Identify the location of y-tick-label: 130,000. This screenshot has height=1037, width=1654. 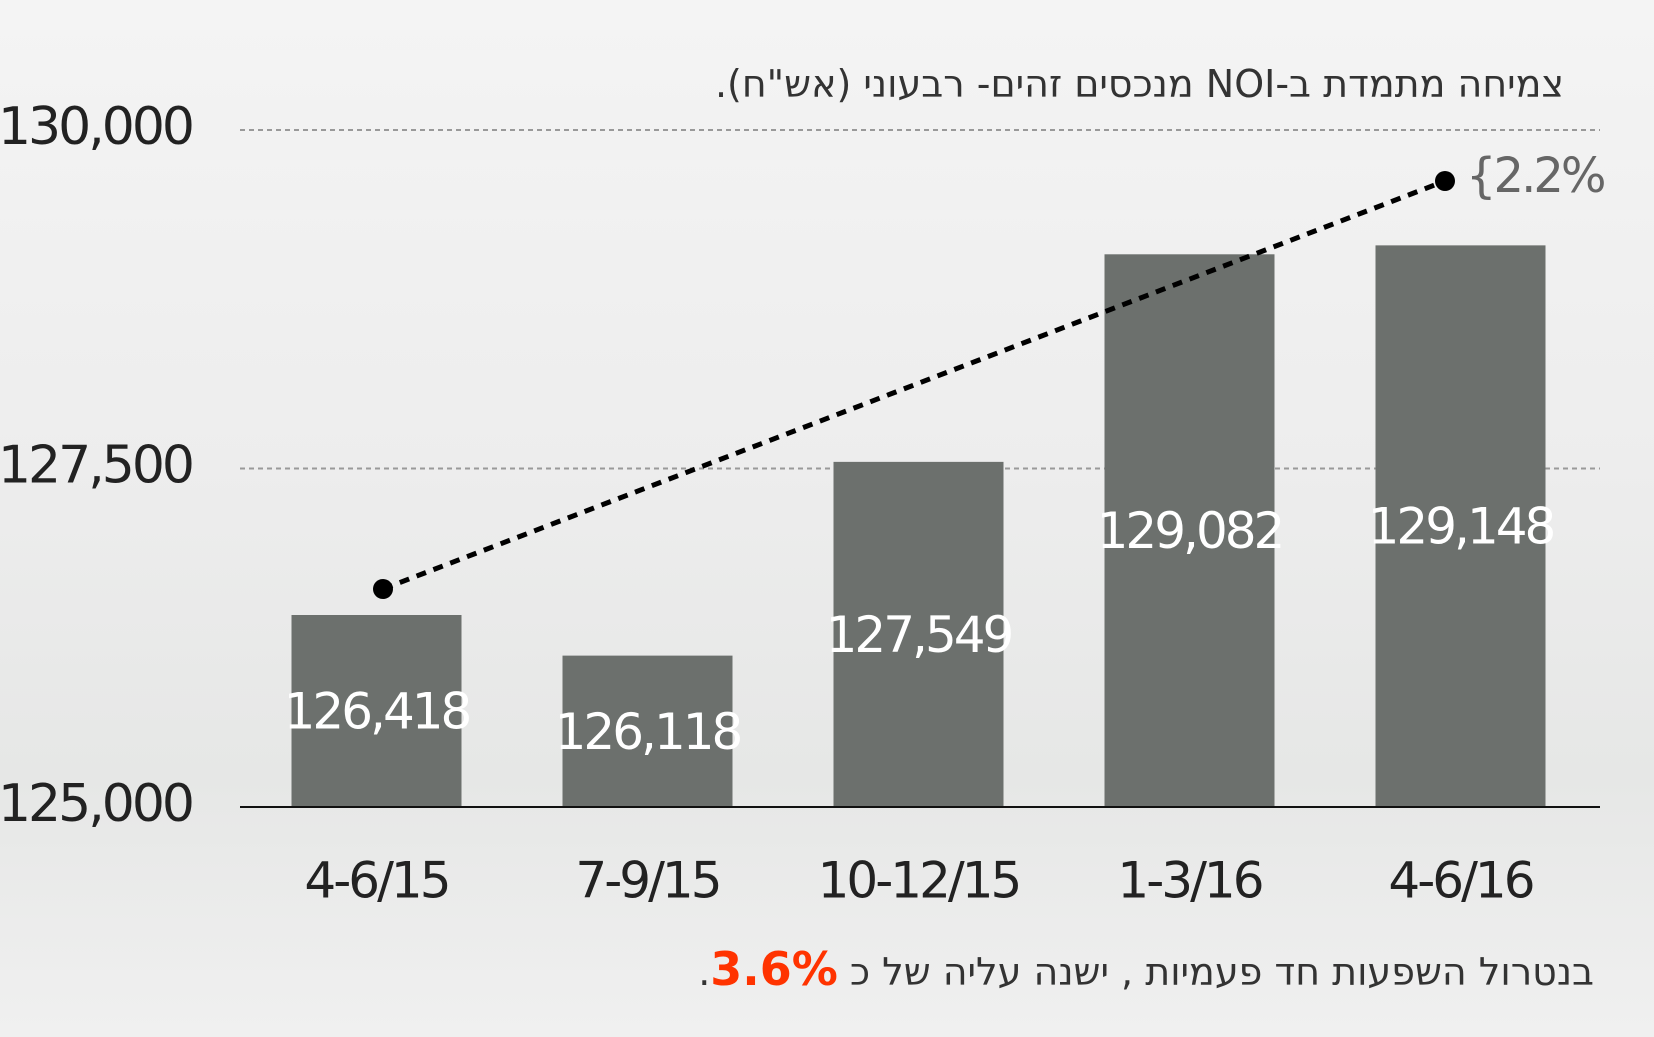
(96, 127).